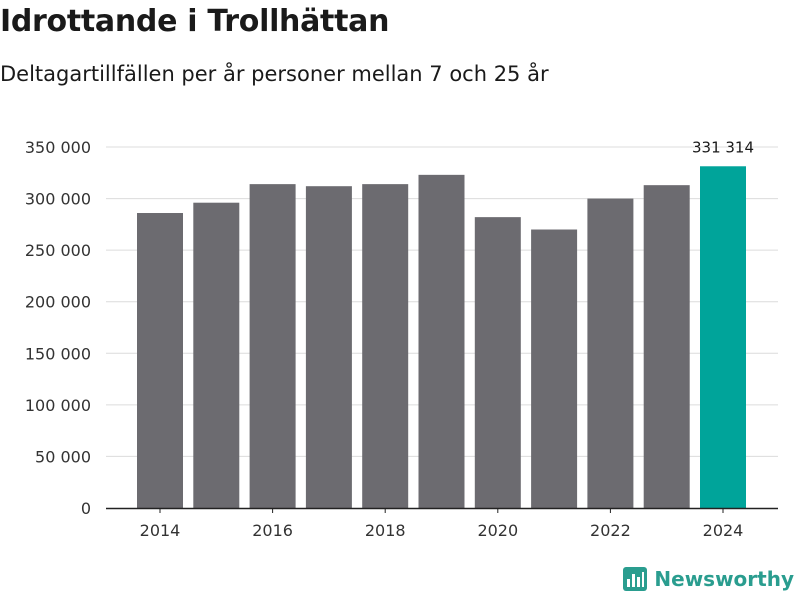  Describe the element at coordinates (58, 405) in the screenshot. I see `y-tick-label: 100 000` at that location.